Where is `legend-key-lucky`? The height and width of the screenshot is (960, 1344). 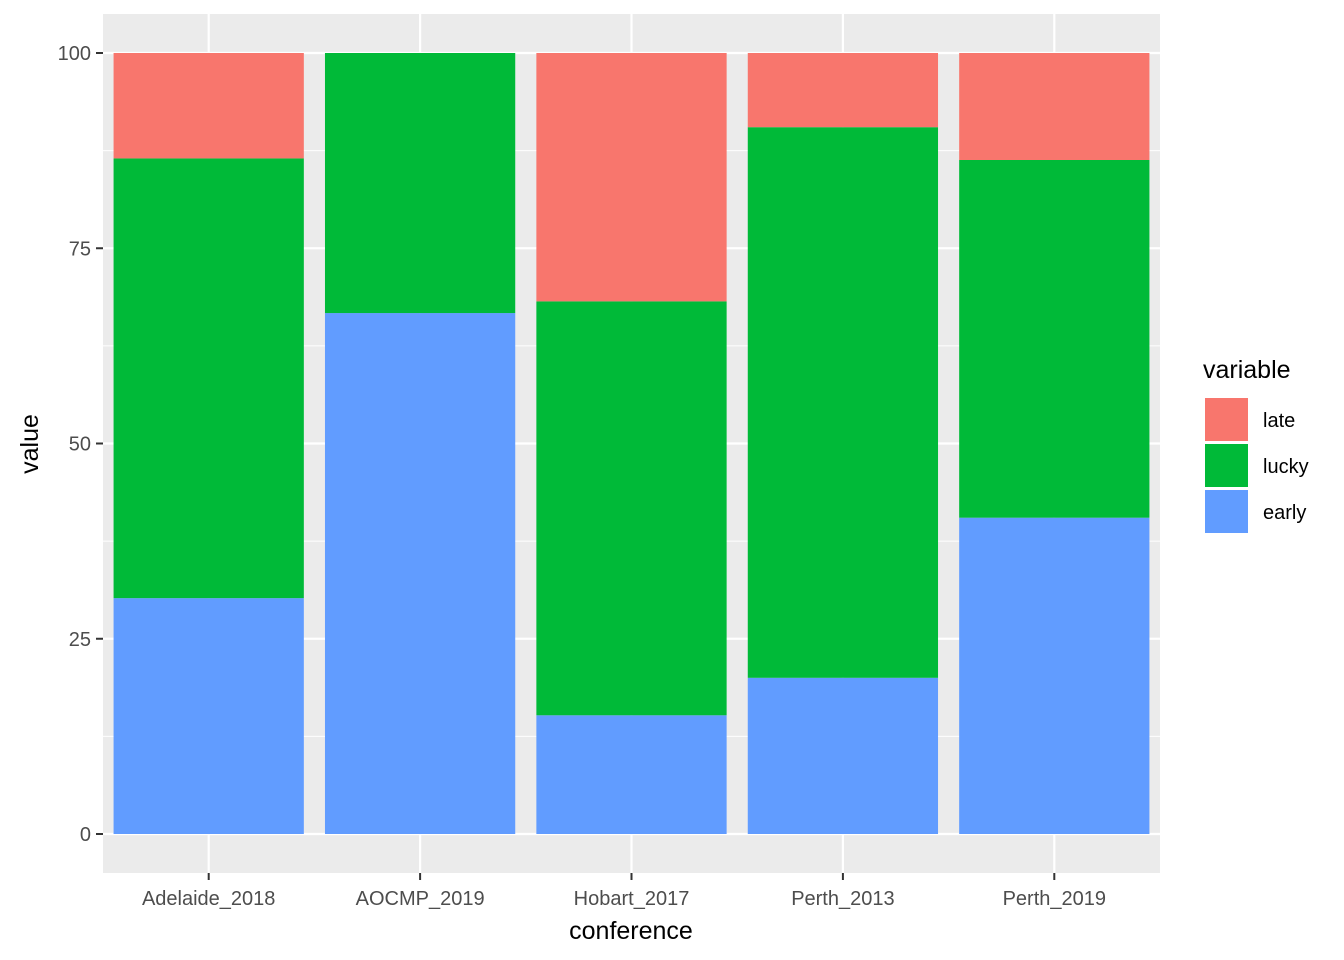 legend-key-lucky is located at coordinates (1226, 465).